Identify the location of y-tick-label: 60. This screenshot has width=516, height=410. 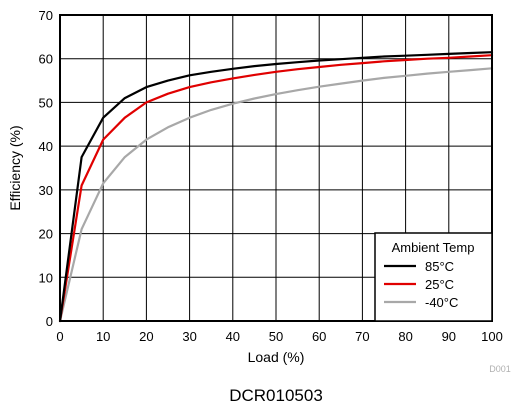
(46, 59).